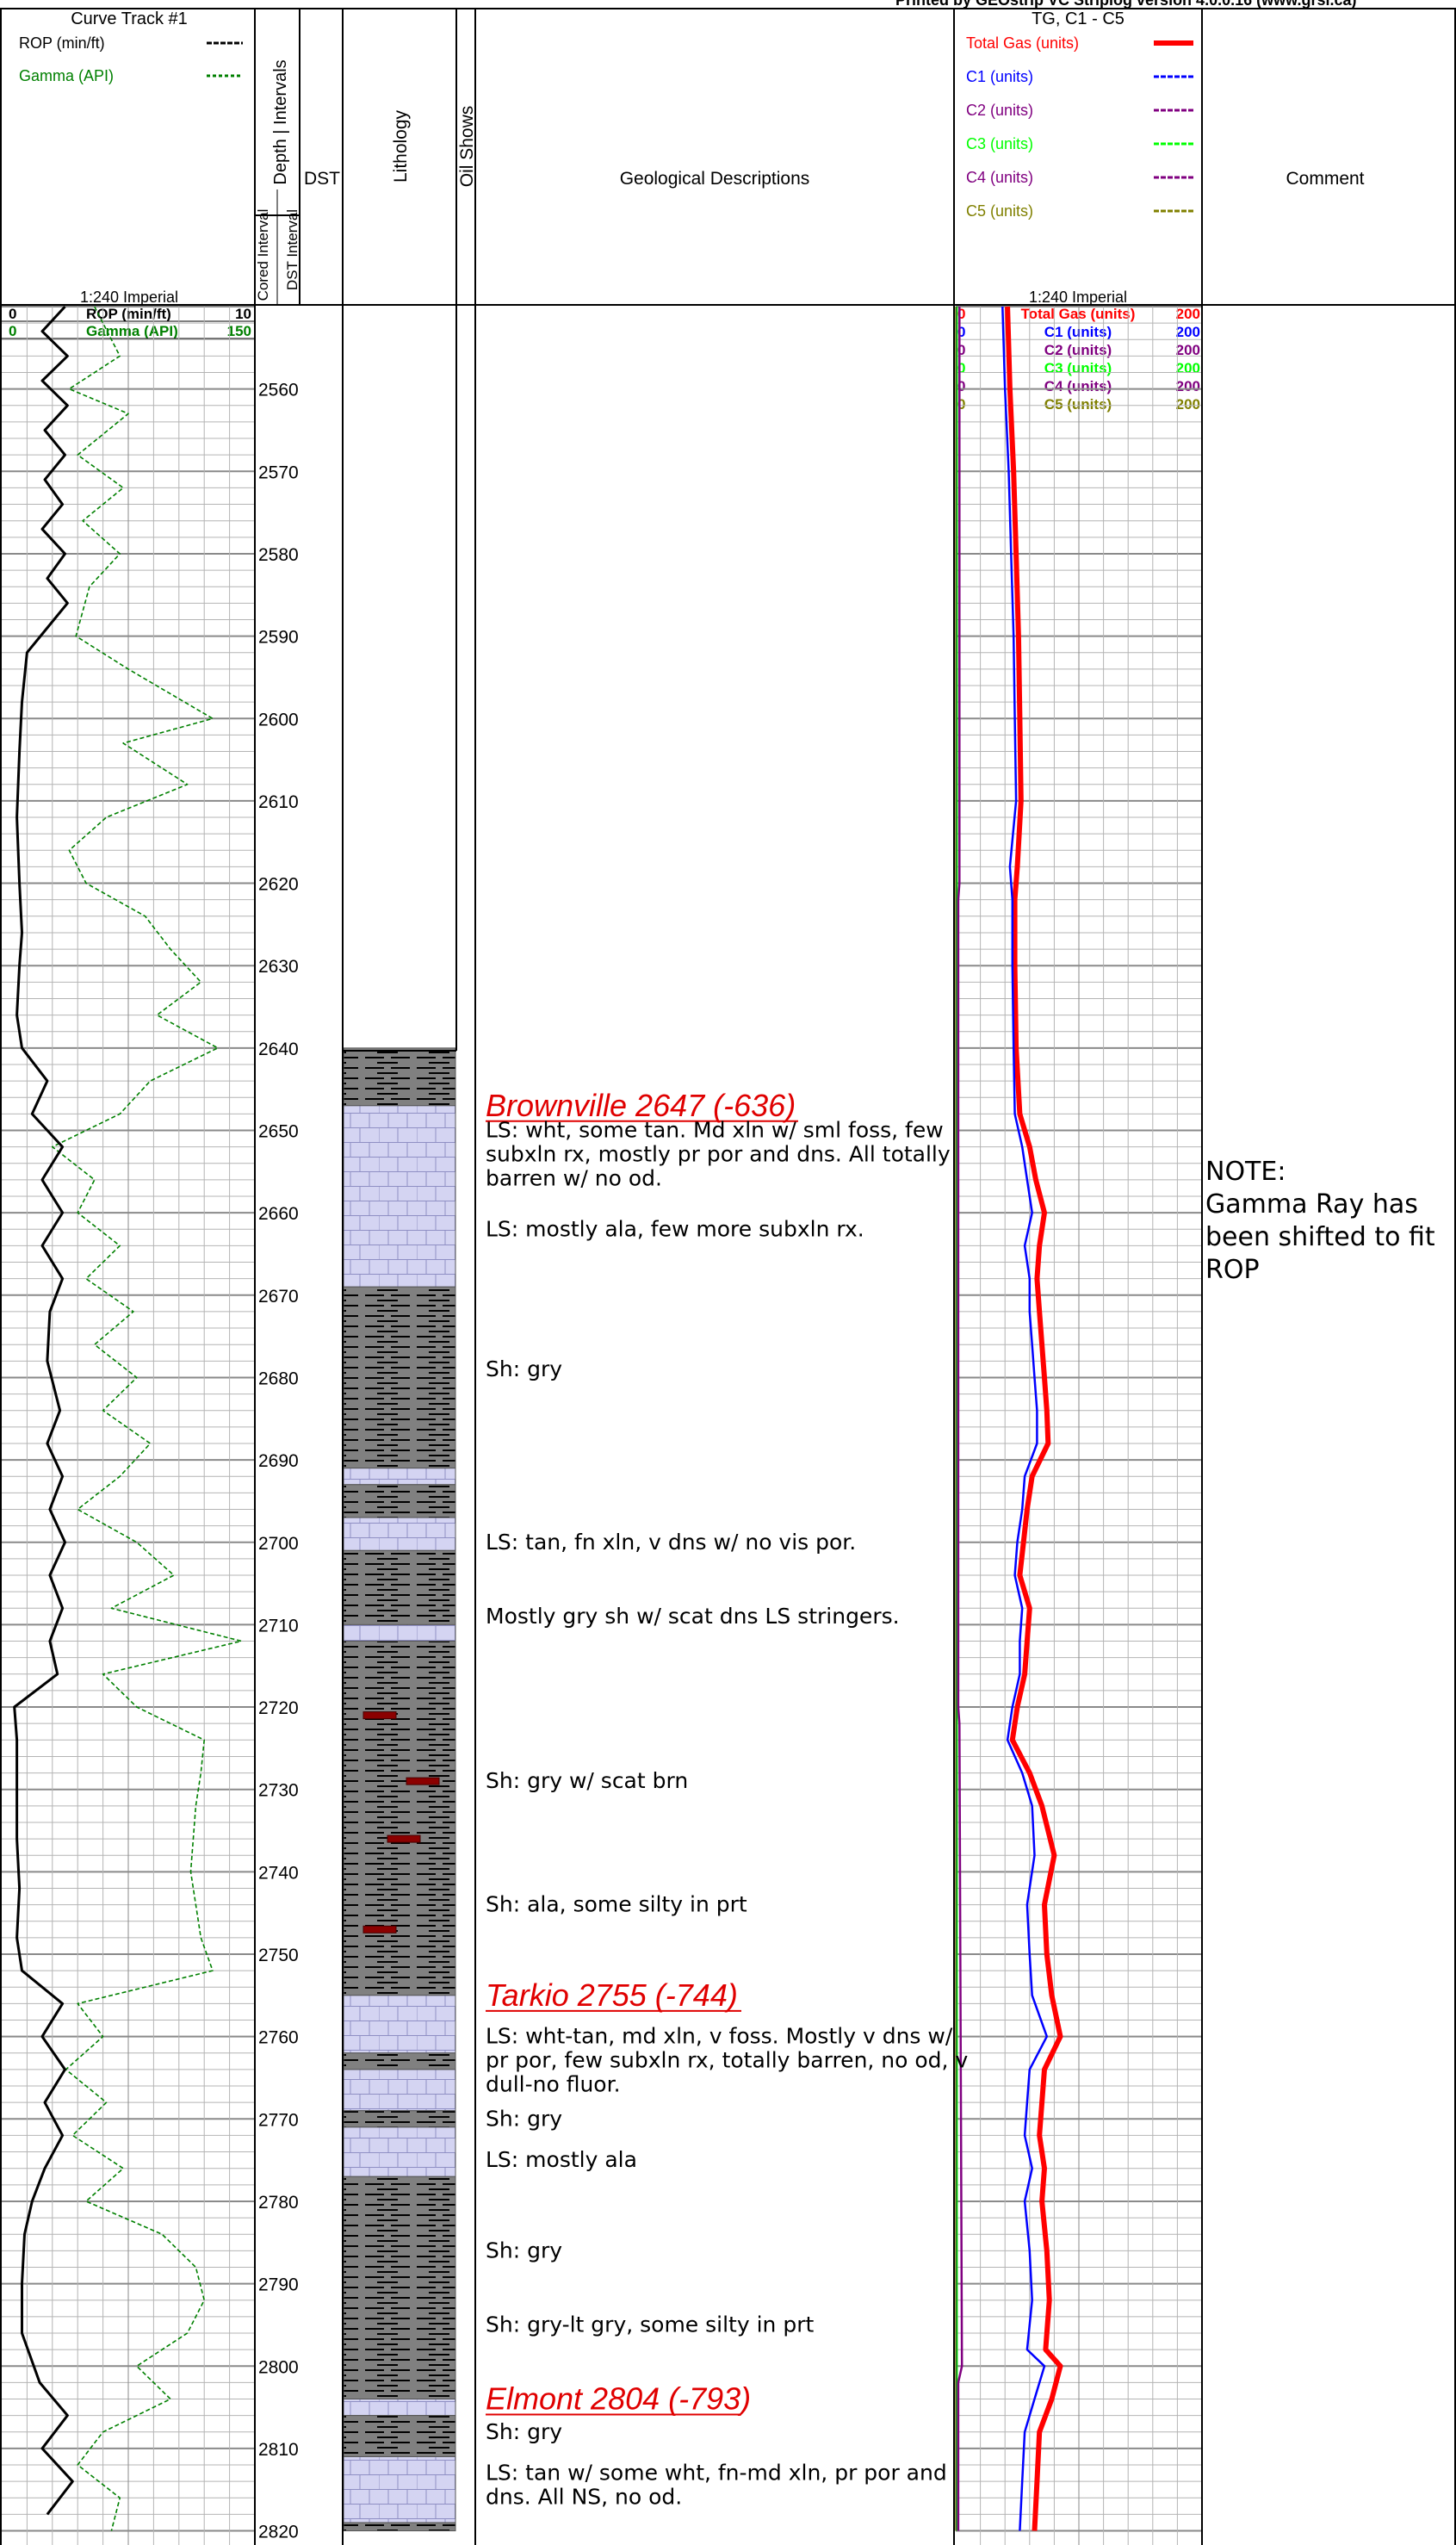 The width and height of the screenshot is (1456, 2545). What do you see at coordinates (1000, 76) in the screenshot?
I see `gas-legend-label: C1 (units)` at bounding box center [1000, 76].